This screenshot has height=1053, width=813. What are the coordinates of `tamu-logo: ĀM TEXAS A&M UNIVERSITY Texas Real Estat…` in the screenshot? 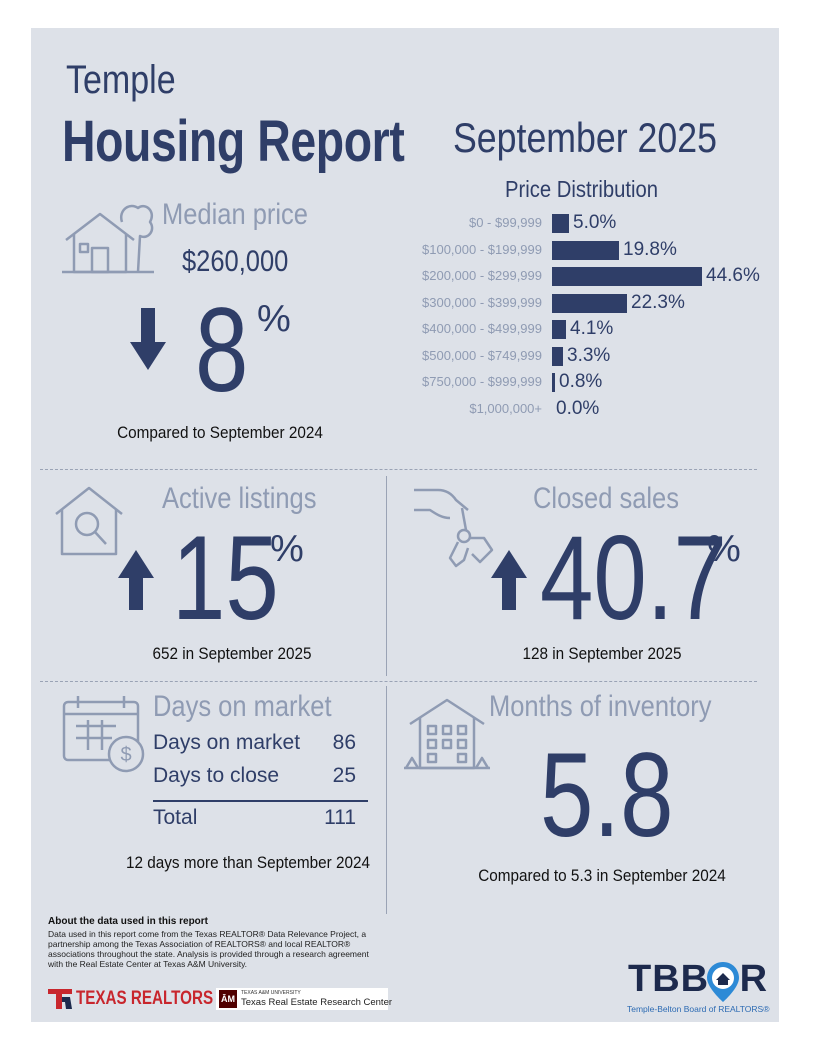 It's located at (304, 999).